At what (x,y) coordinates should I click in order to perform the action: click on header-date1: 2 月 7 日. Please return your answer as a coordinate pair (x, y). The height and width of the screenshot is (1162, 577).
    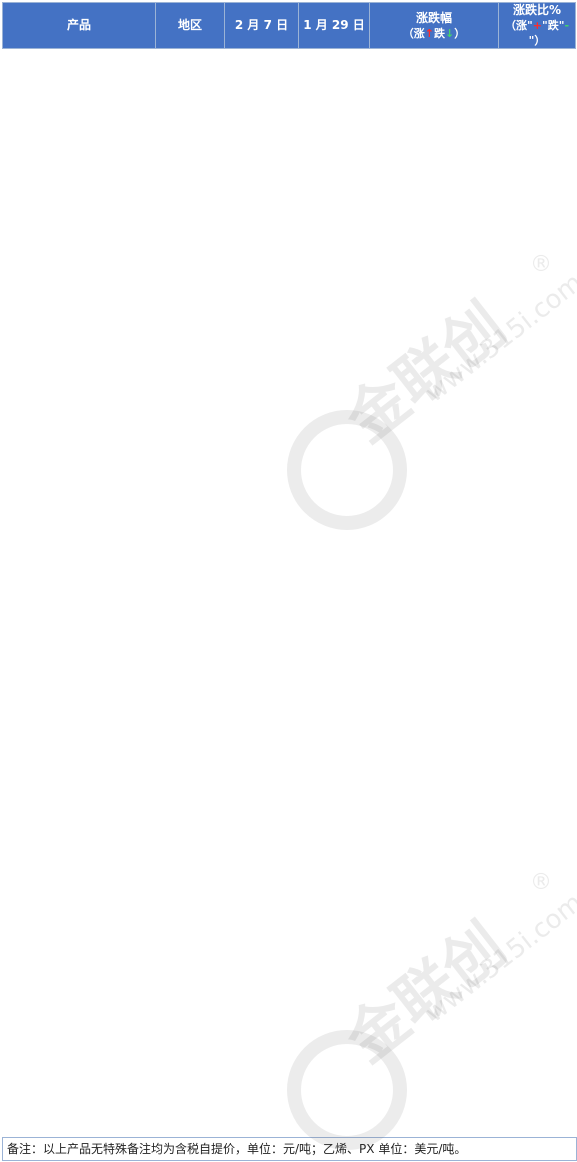
    Looking at the image, I should click on (262, 25).